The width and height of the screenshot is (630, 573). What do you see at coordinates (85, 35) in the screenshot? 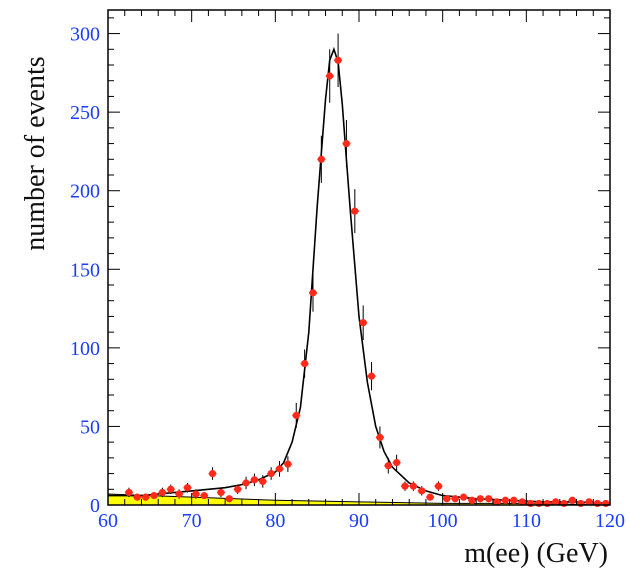
I see `y-tick-label: 300` at bounding box center [85, 35].